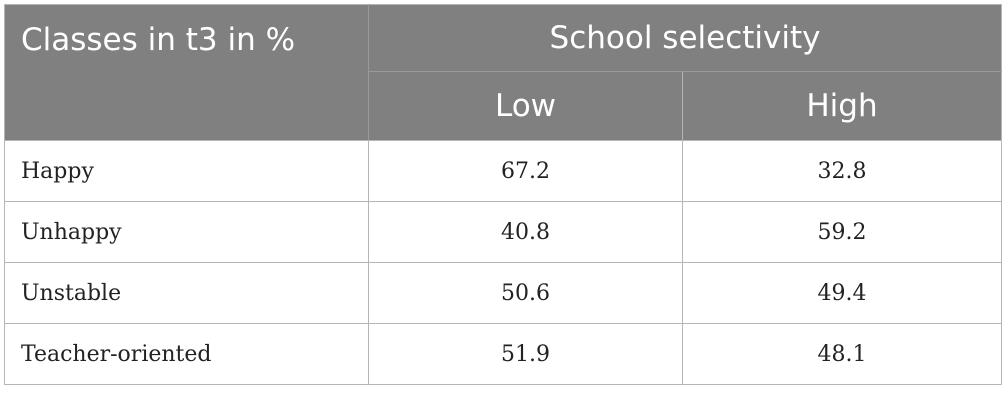 The image size is (1005, 405). What do you see at coordinates (842, 232) in the screenshot?
I see `high-value-cell: 59.2` at bounding box center [842, 232].